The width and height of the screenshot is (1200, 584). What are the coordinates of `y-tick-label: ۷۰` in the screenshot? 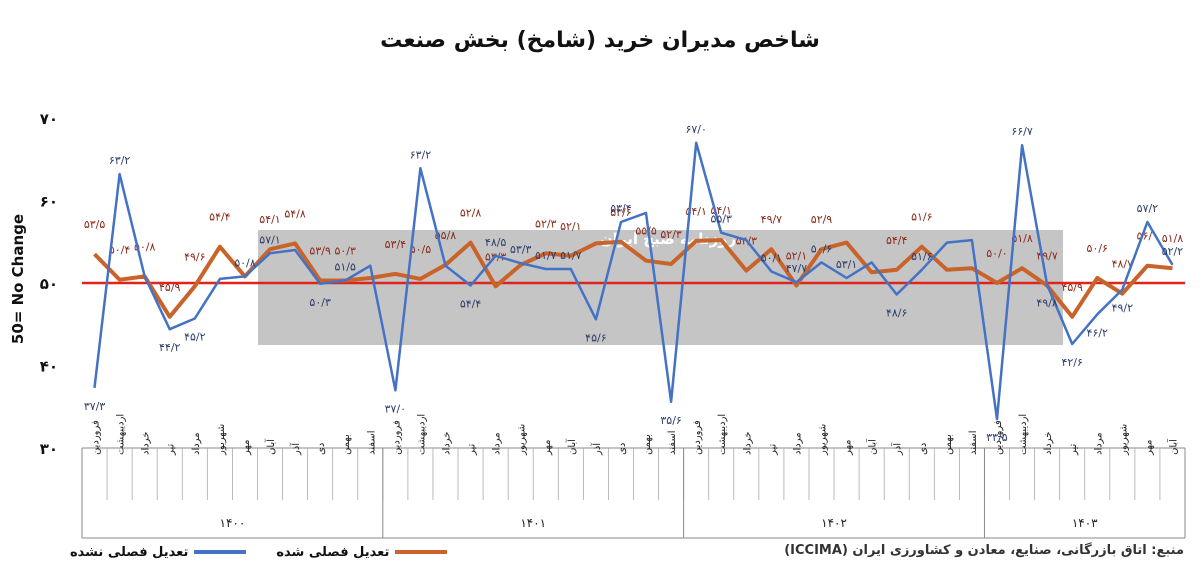 It's located at (49, 119).